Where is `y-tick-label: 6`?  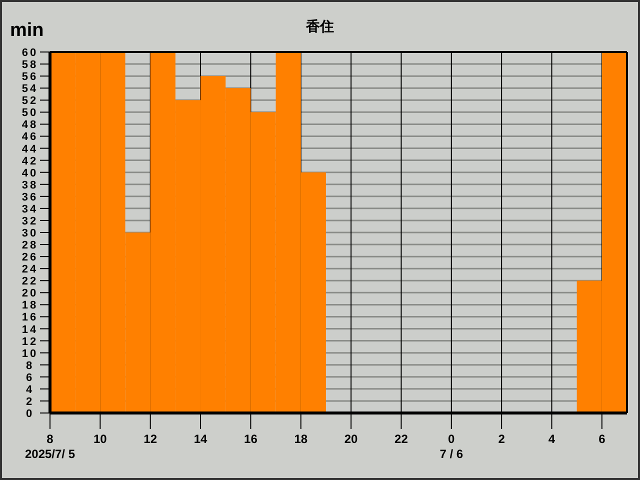 y-tick-label: 6 is located at coordinates (30, 378).